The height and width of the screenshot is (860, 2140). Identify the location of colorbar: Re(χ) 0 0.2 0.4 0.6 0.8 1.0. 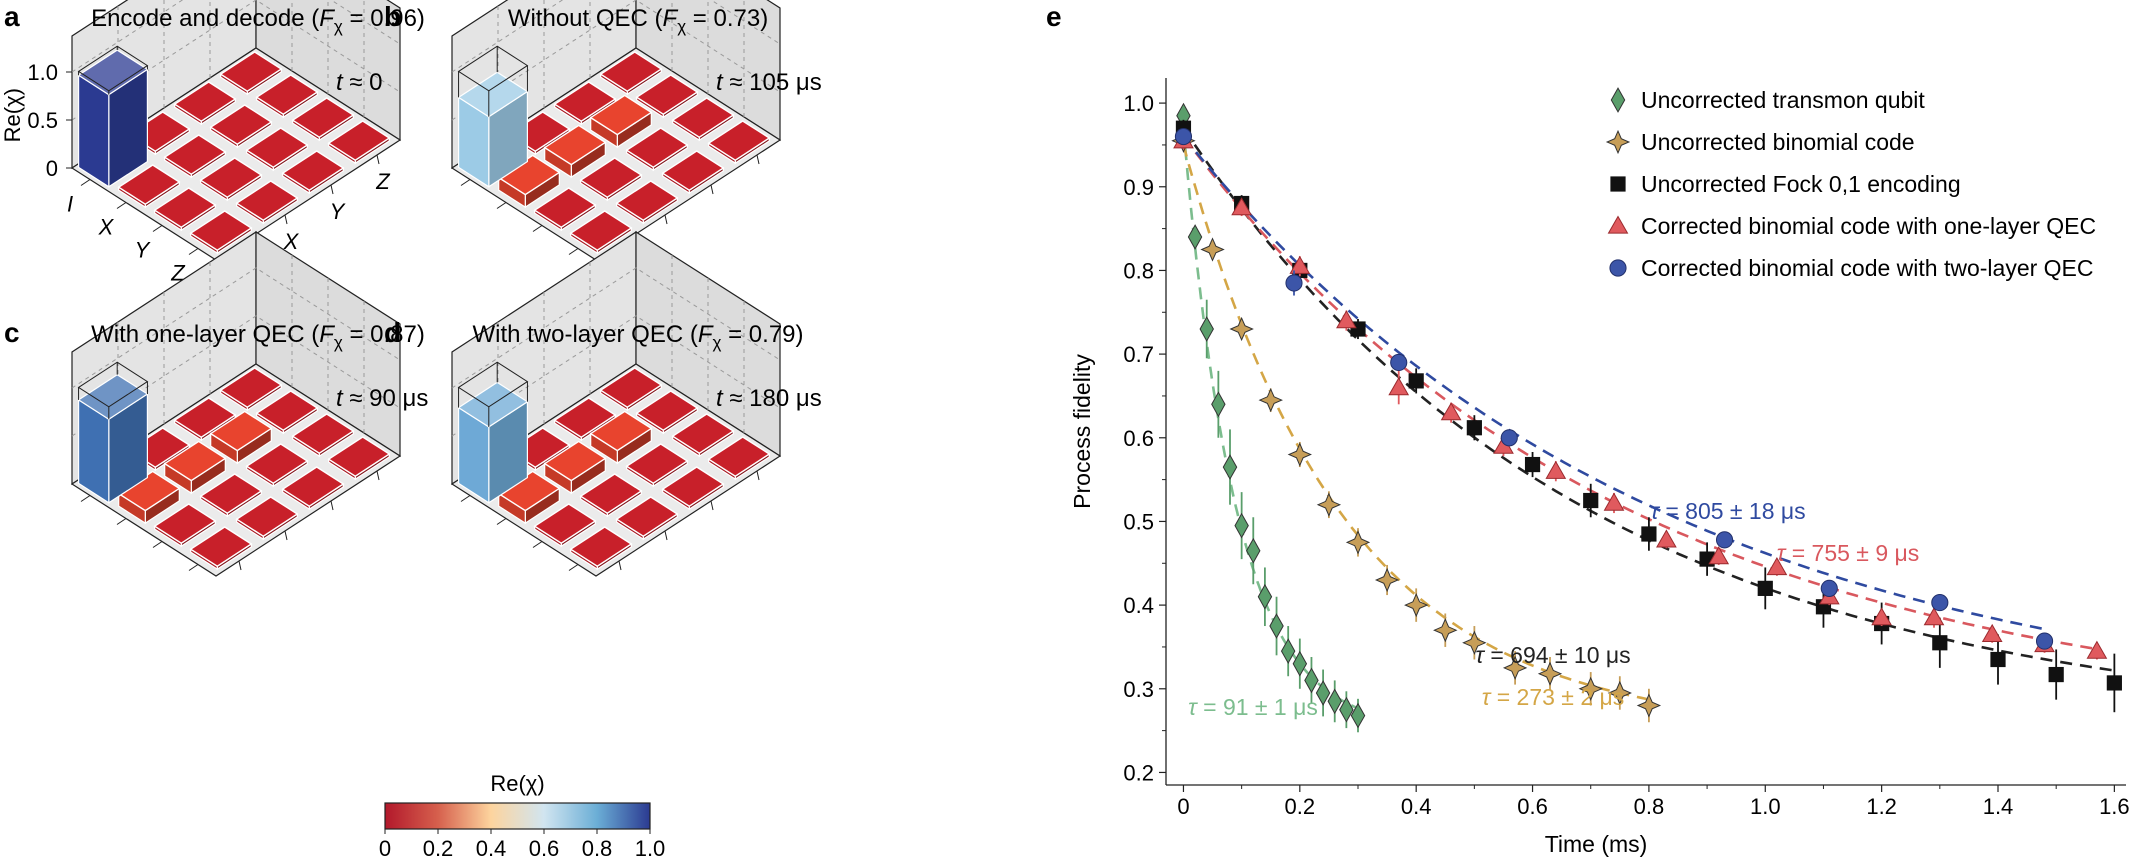
(522, 815).